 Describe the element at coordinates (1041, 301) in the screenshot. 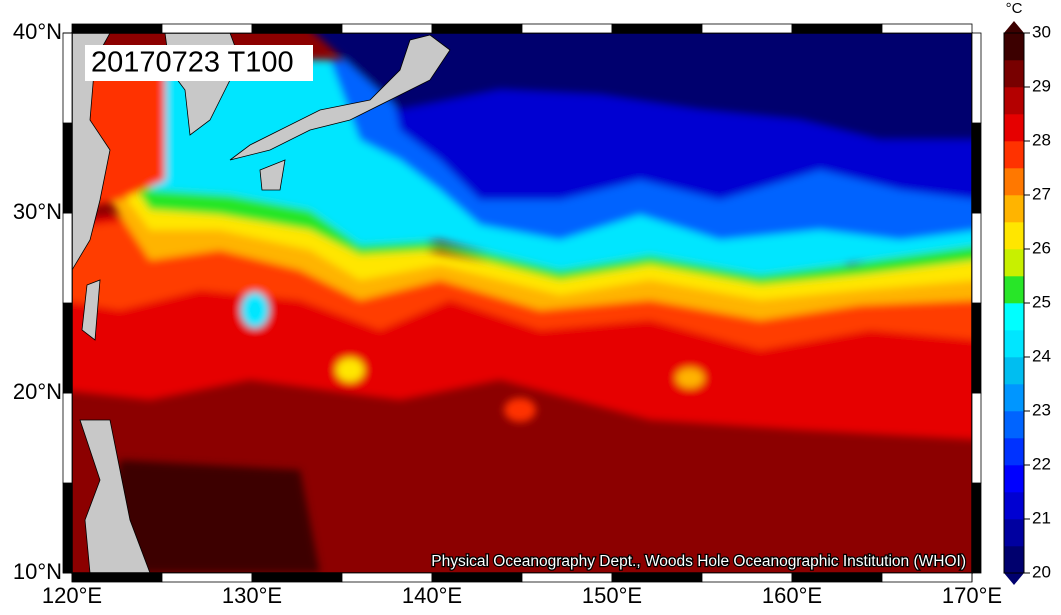

I see `colorbar-label: 25` at that location.